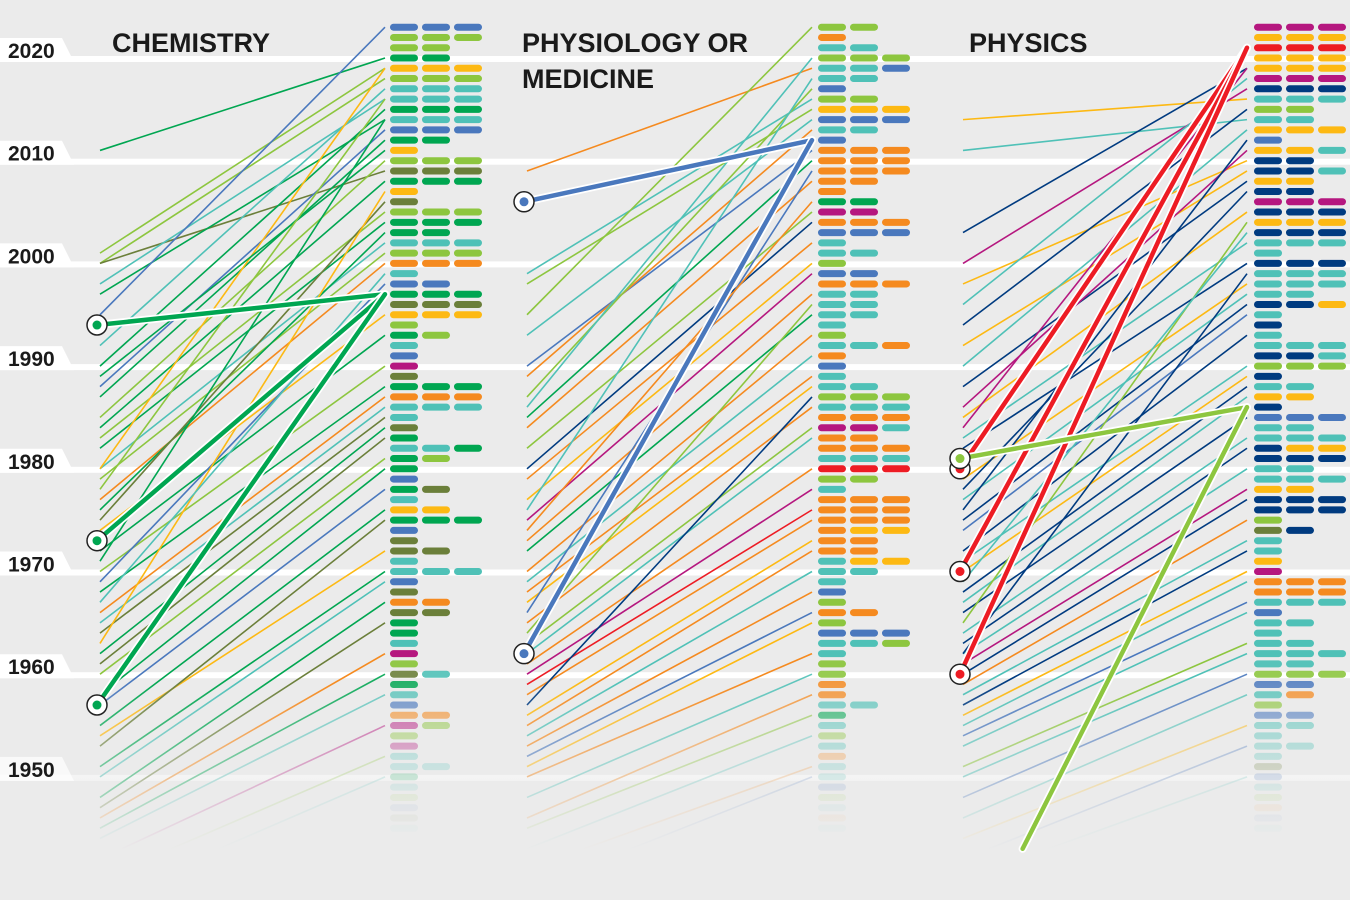 This screenshot has height=900, width=1350. Describe the element at coordinates (675, 875) in the screenshot. I see `bottom-area` at that location.